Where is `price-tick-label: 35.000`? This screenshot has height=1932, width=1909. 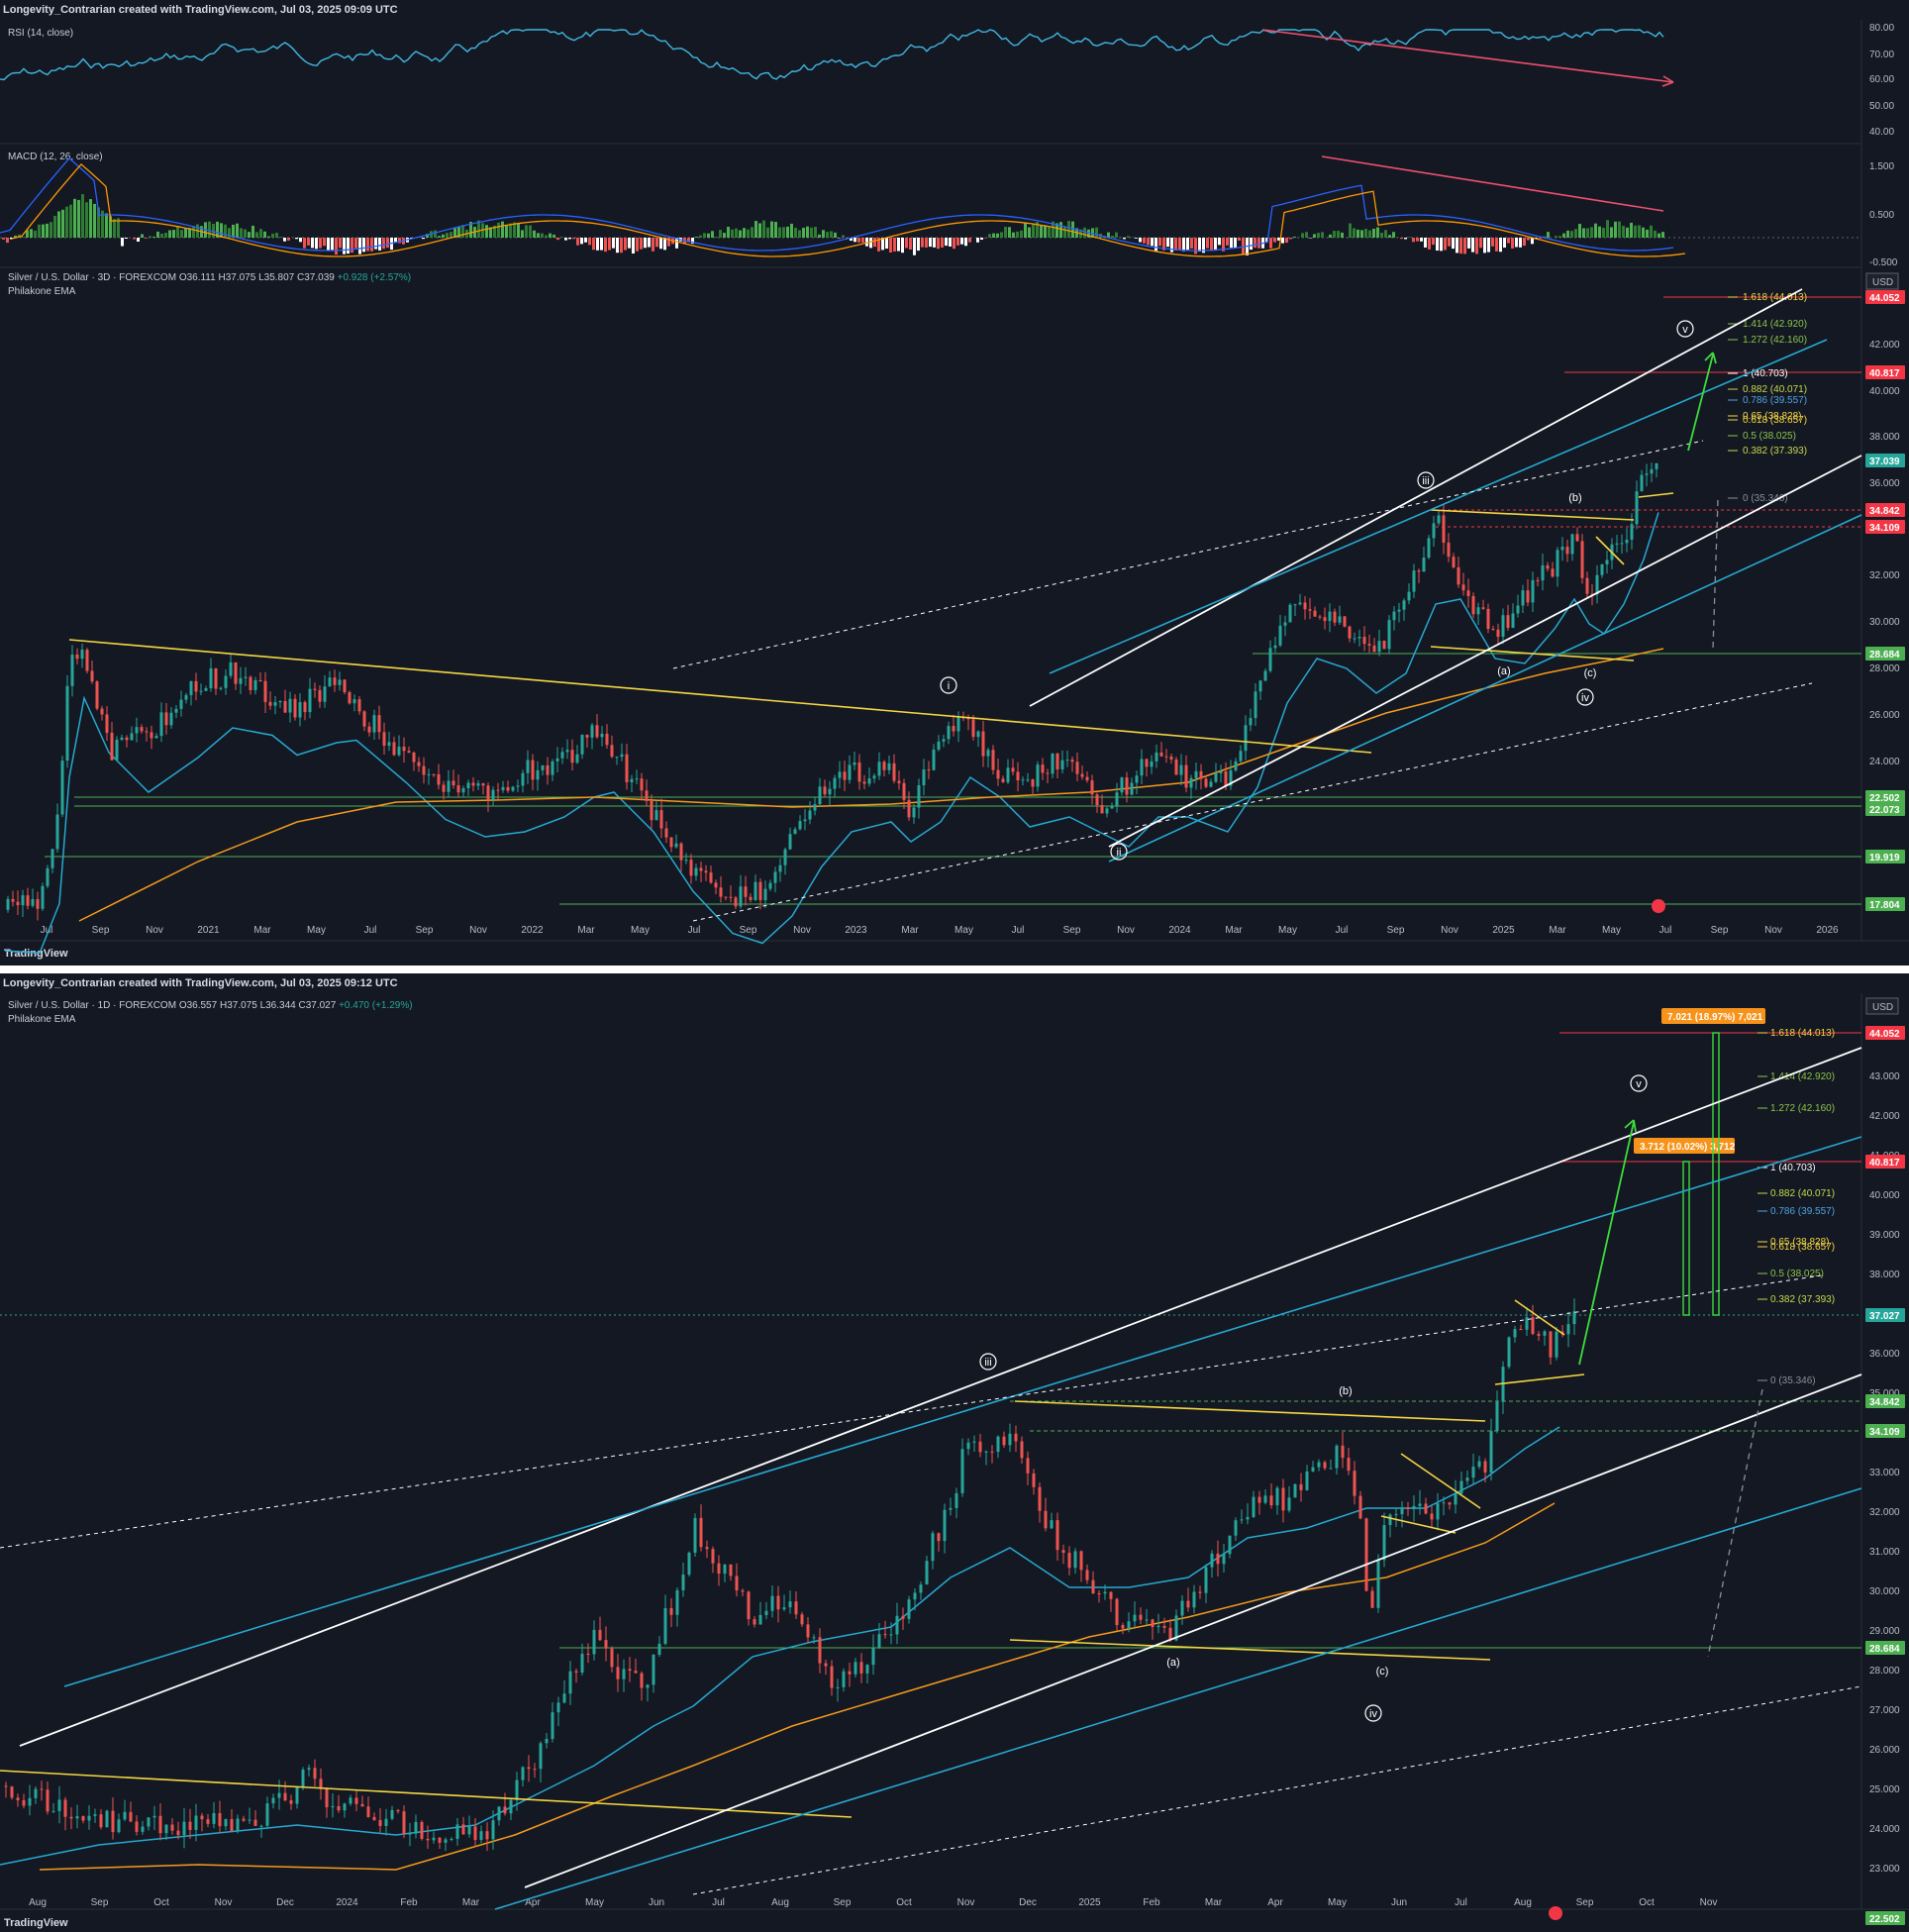
price-tick-label: 35.000 is located at coordinates (1884, 1393).